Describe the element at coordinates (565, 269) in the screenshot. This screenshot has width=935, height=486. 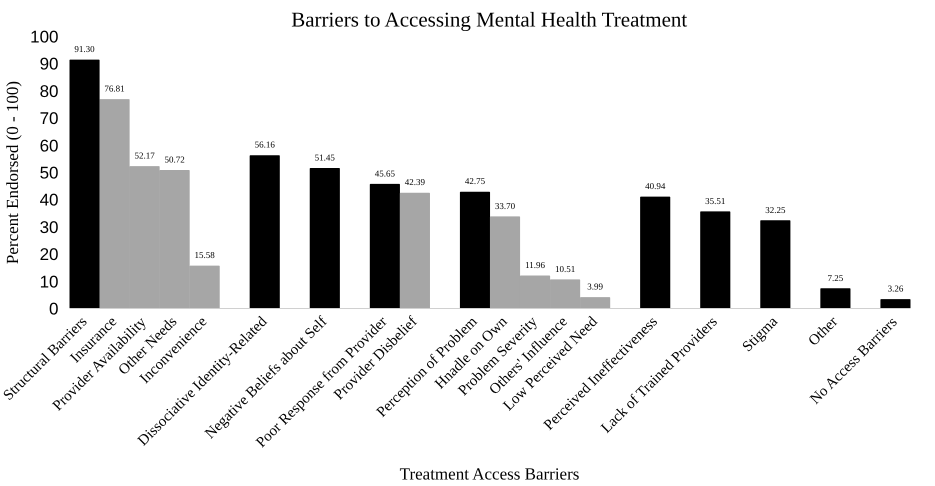
I see `data-label: 10.51` at that location.